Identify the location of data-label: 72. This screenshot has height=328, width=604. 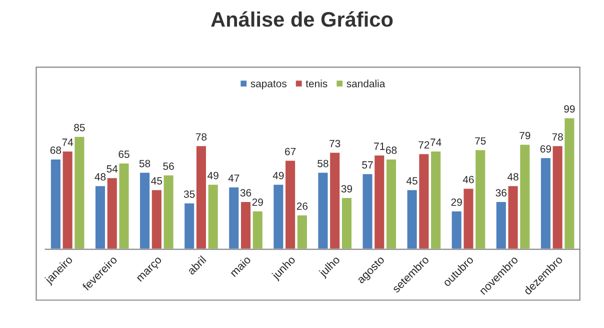
(424, 144).